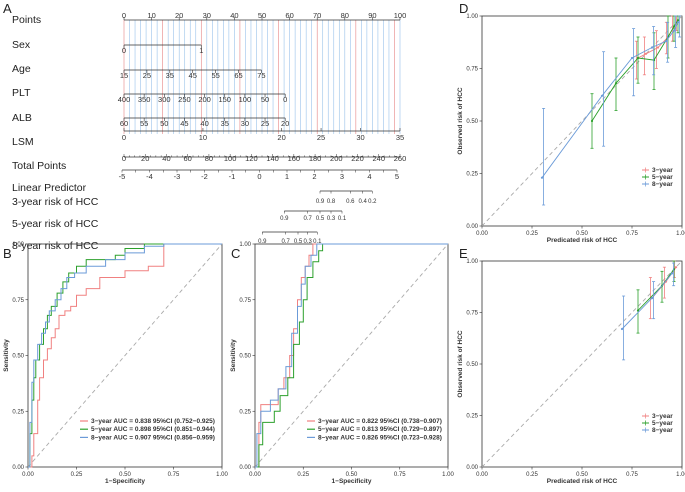  I want to click on legend-entry: 3−year AUC = 0.822 95%CI (0.738−0.907), so click(380, 421).